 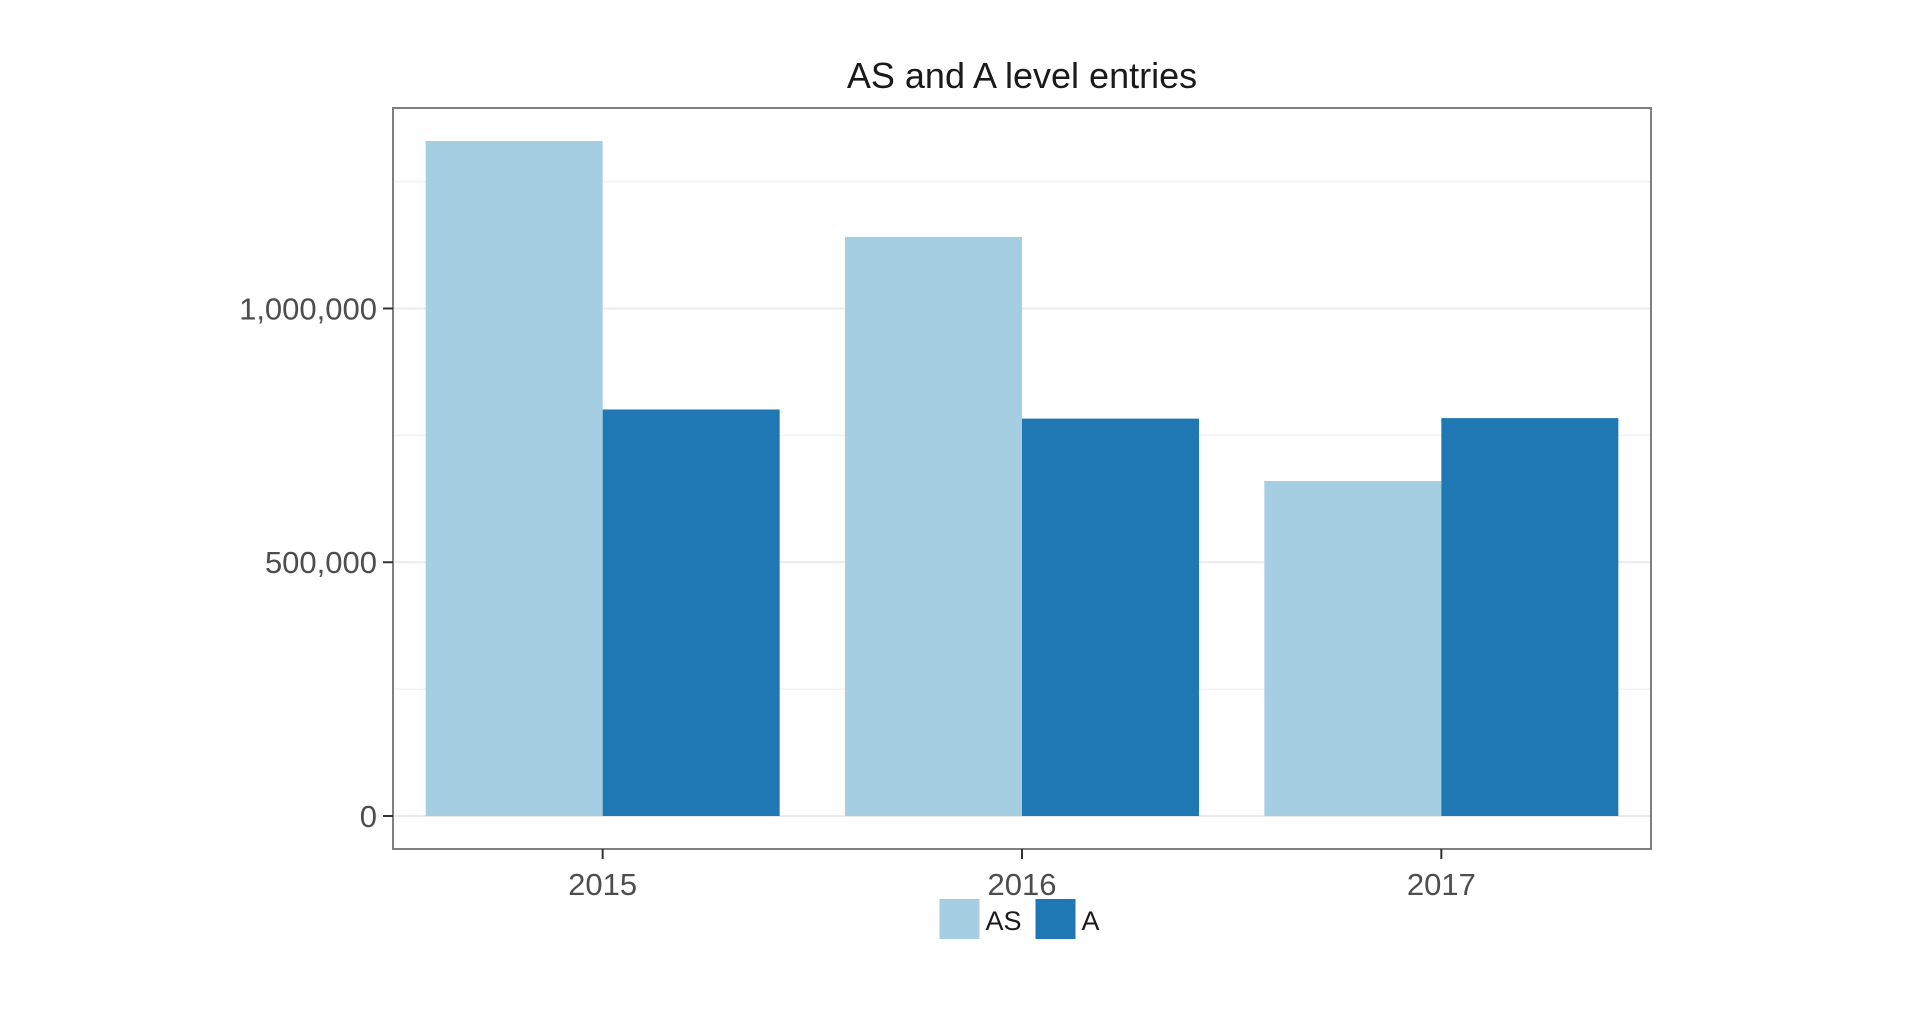 What do you see at coordinates (1530, 617) in the screenshot?
I see `bar-a-2017` at bounding box center [1530, 617].